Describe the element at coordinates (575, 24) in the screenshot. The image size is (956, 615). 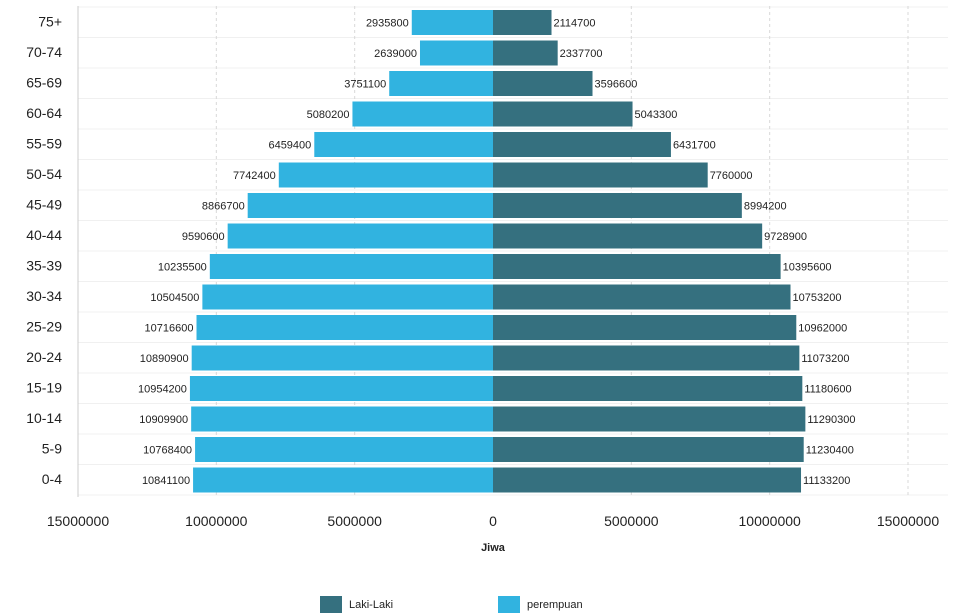
I see `bar-value-label-male: 2114700` at that location.